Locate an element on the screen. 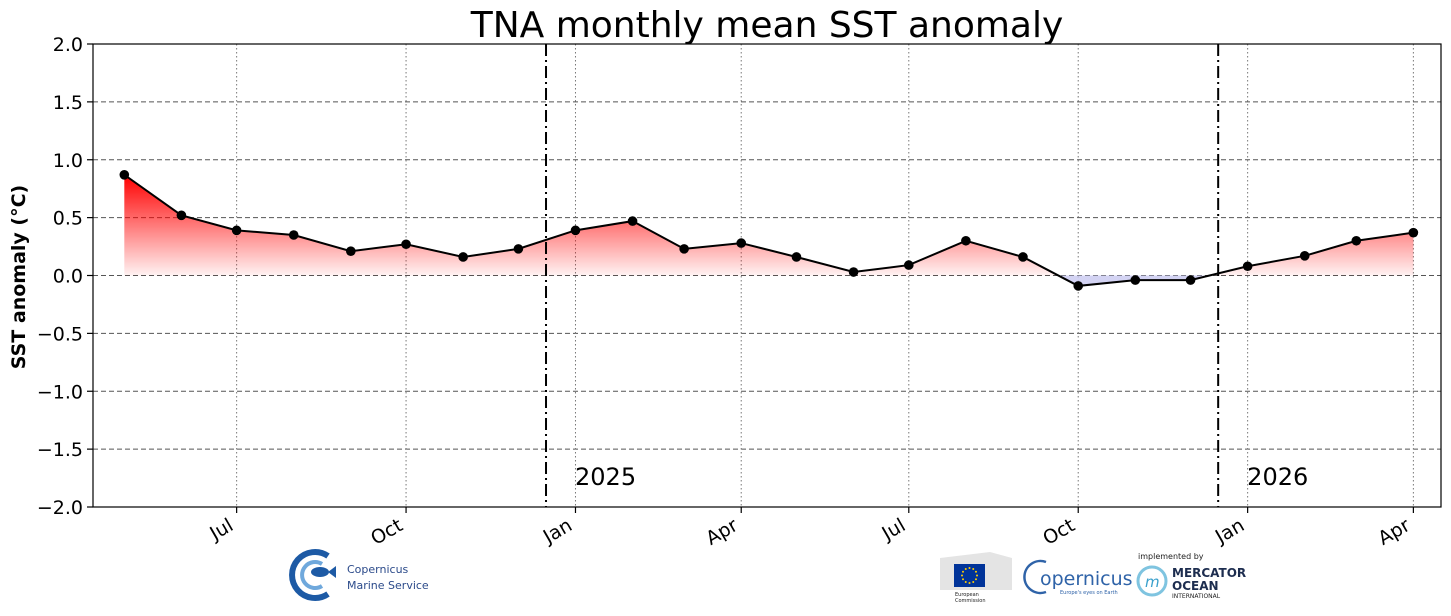 Image resolution: width=1451 pixels, height=616 pixels. chart-title: TNA monthly mean SST anomaly is located at coordinates (767, 25).